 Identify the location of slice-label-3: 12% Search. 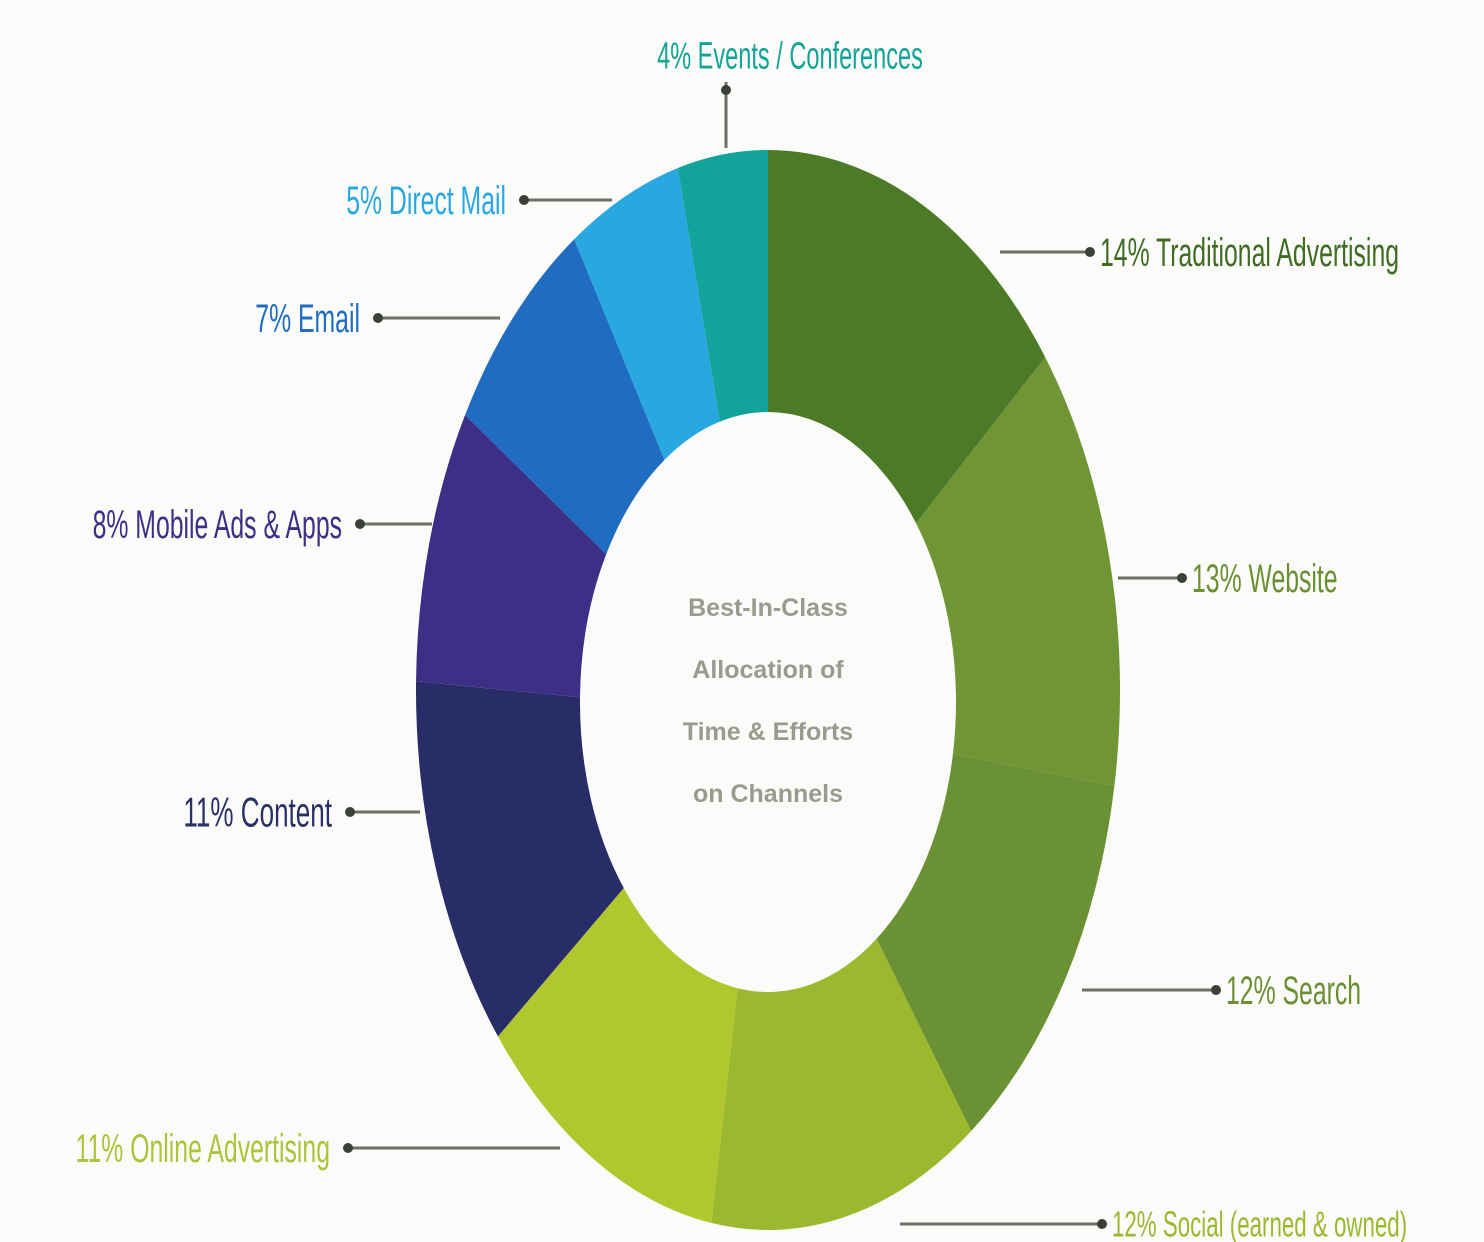
(1293, 991).